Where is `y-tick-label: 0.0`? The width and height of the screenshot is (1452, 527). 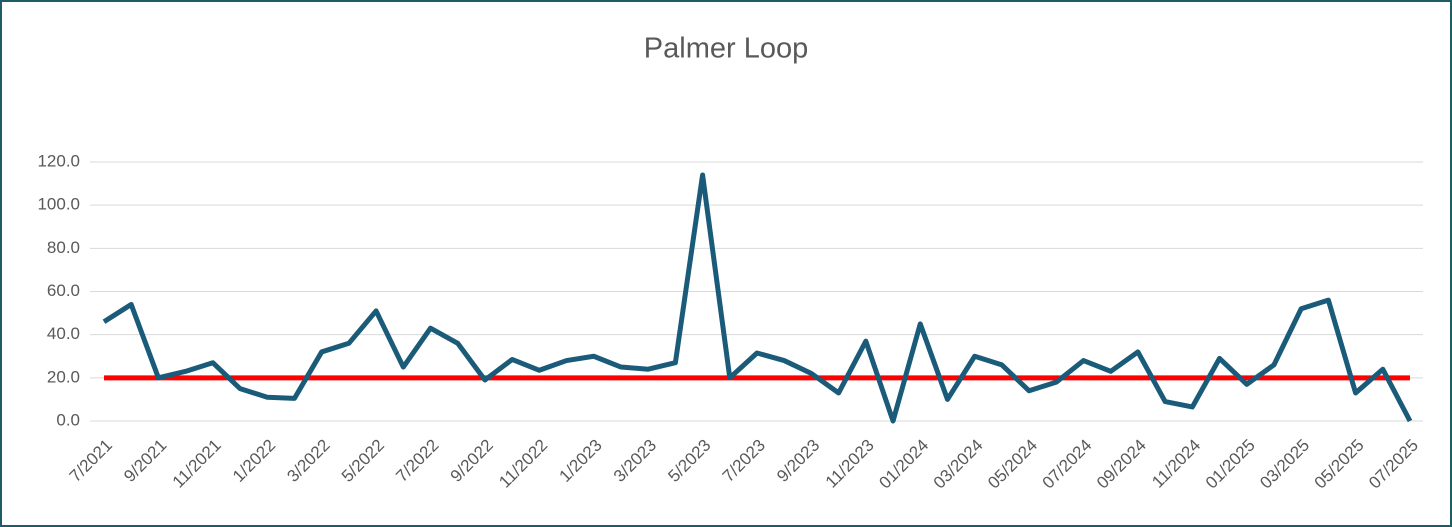 y-tick-label: 0.0 is located at coordinates (68, 419).